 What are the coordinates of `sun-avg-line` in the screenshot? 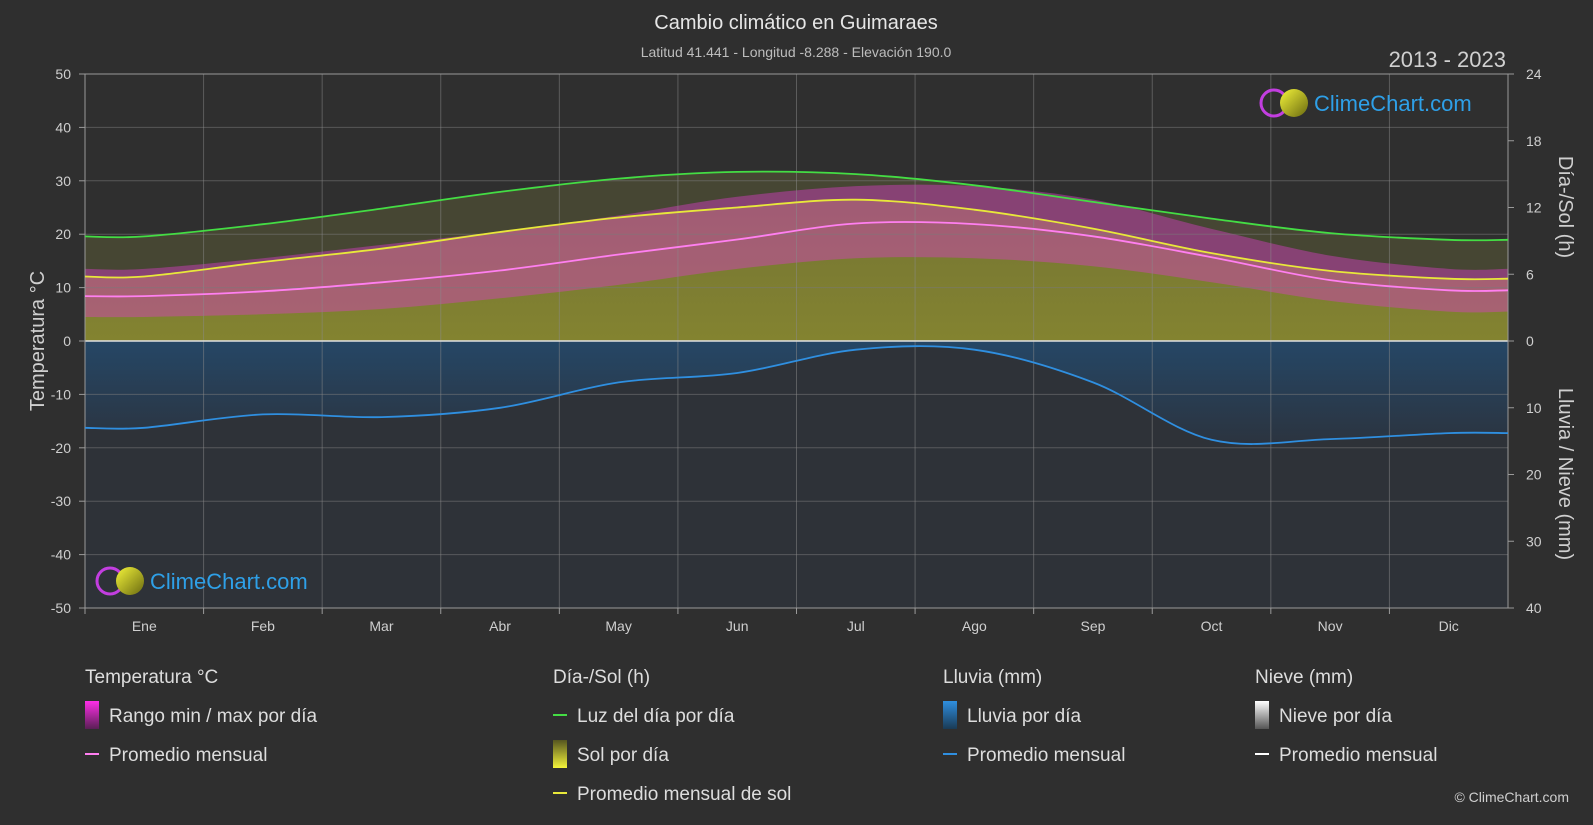 It's located at (796, 239).